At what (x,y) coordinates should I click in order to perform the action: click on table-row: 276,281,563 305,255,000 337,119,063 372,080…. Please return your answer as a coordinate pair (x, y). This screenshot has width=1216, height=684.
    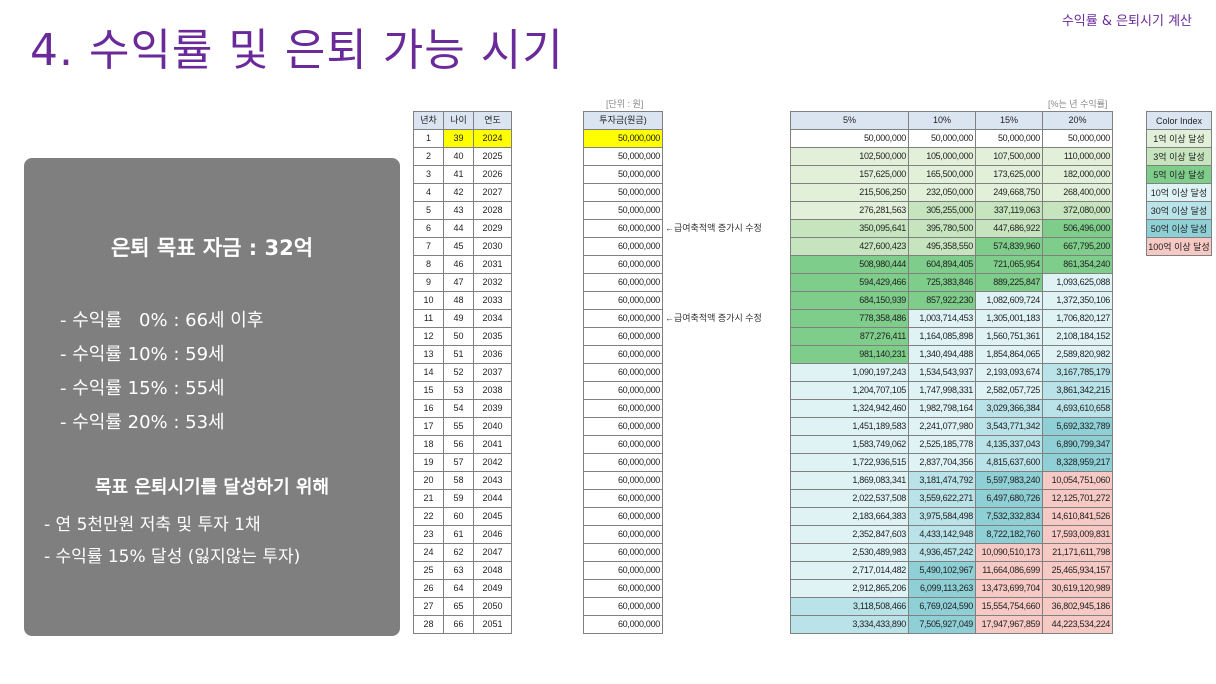
    Looking at the image, I should click on (951, 210).